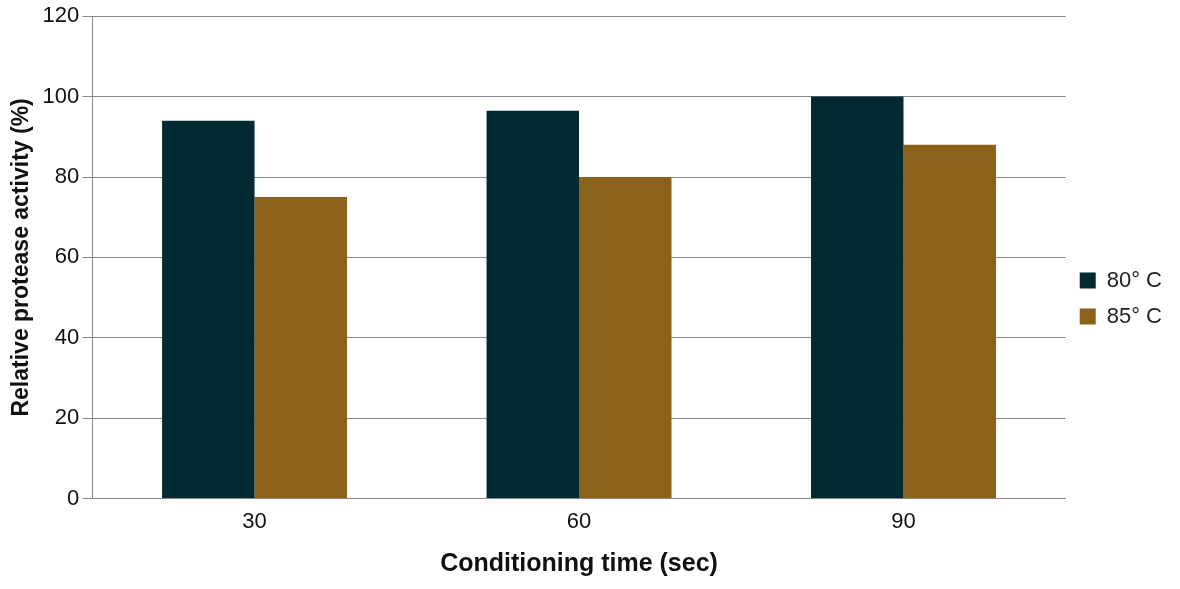  I want to click on x-axis-title: Conditioning time (sec), so click(579, 561).